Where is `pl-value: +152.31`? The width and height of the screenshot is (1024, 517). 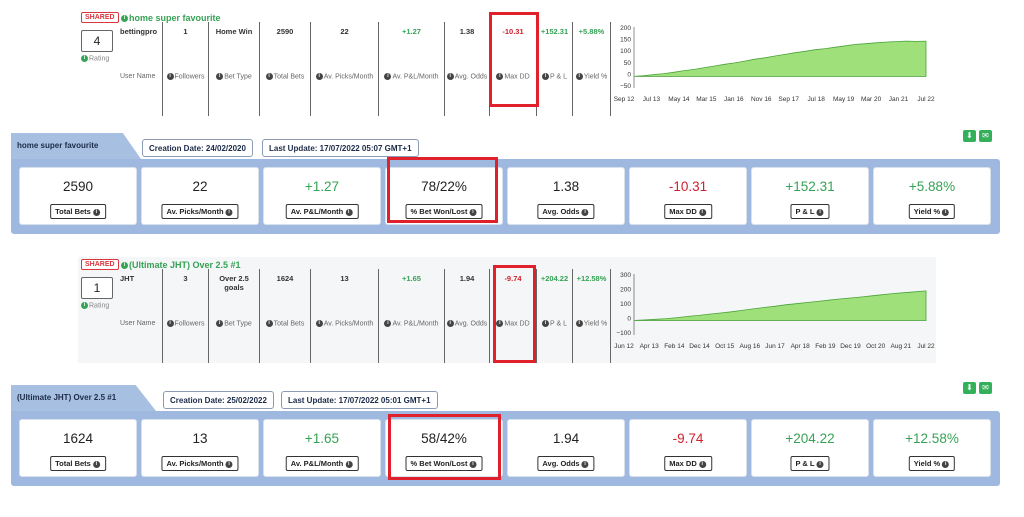
pl-value: +152.31 is located at coordinates (554, 31).